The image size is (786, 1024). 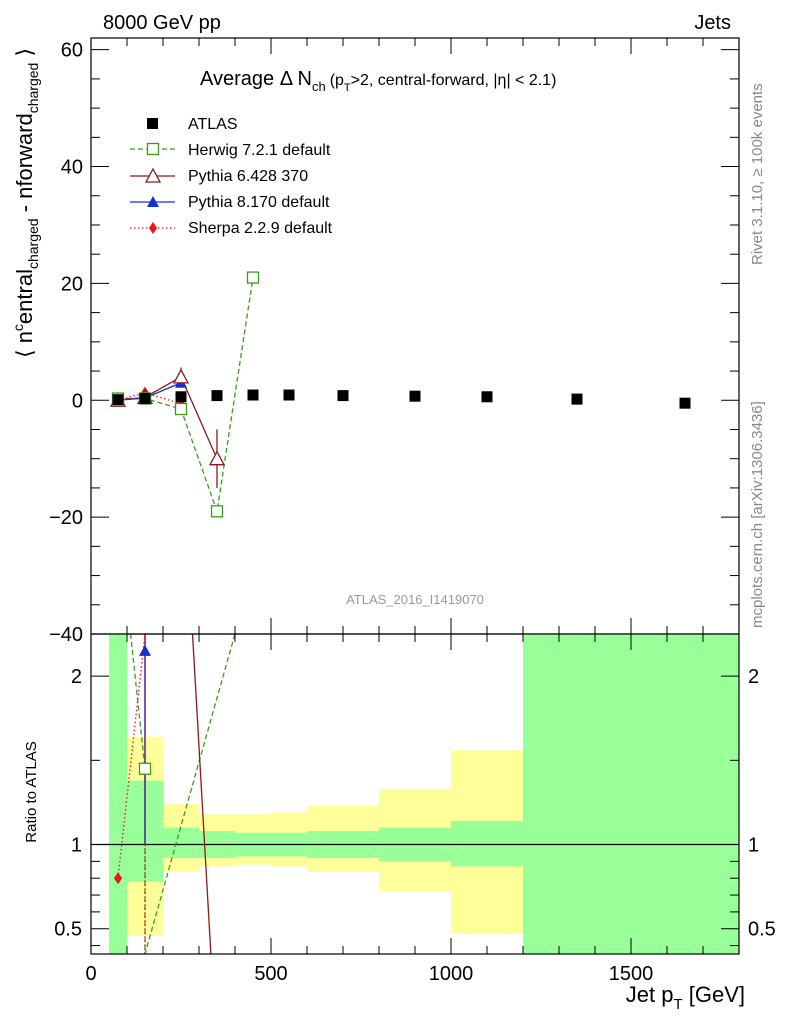 I want to click on xlabel-sub: T, so click(x=677, y=1004).